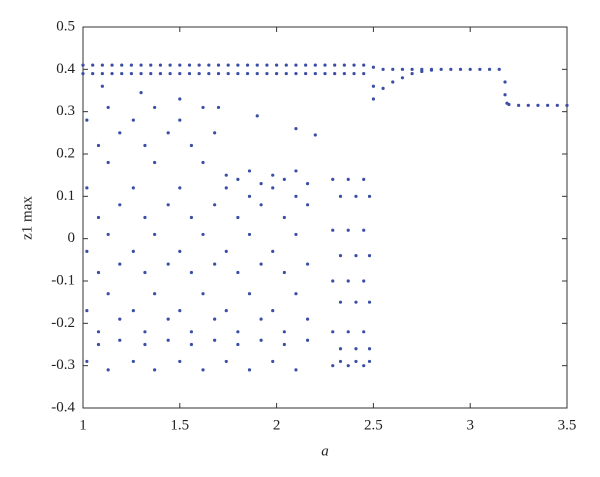 The width and height of the screenshot is (600, 477). Describe the element at coordinates (373, 425) in the screenshot. I see `x-tick-label: 2.5` at that location.